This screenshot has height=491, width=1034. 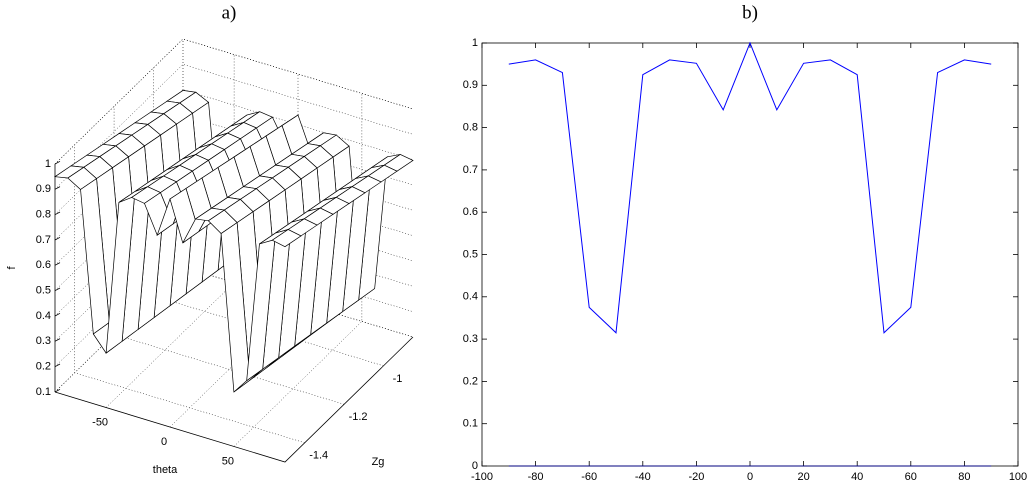 I want to click on x-tick-label: -50, so click(x=100, y=422).